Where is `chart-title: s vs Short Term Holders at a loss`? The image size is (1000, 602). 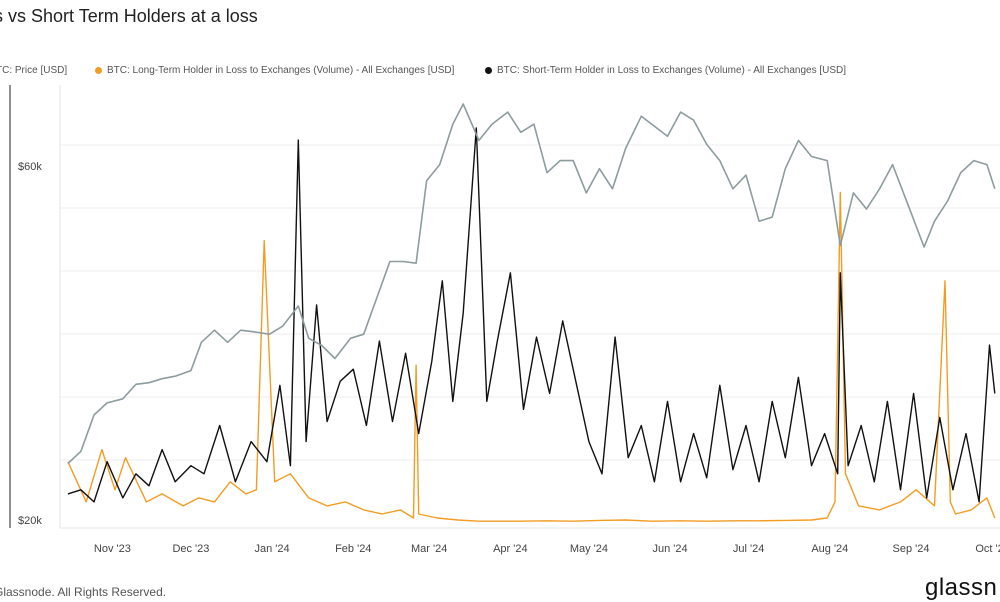 chart-title: s vs Short Term Holders at a loss is located at coordinates (129, 16).